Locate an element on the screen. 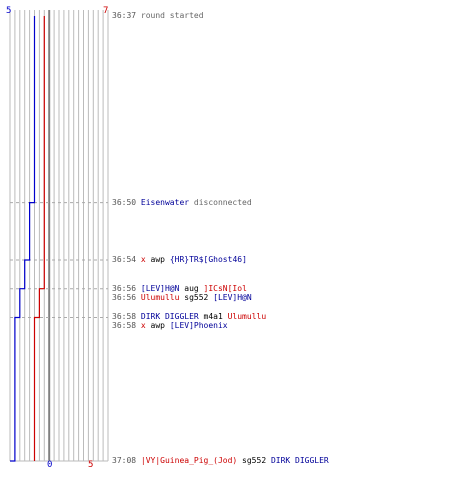  event-text-part: aug is located at coordinates (191, 288).